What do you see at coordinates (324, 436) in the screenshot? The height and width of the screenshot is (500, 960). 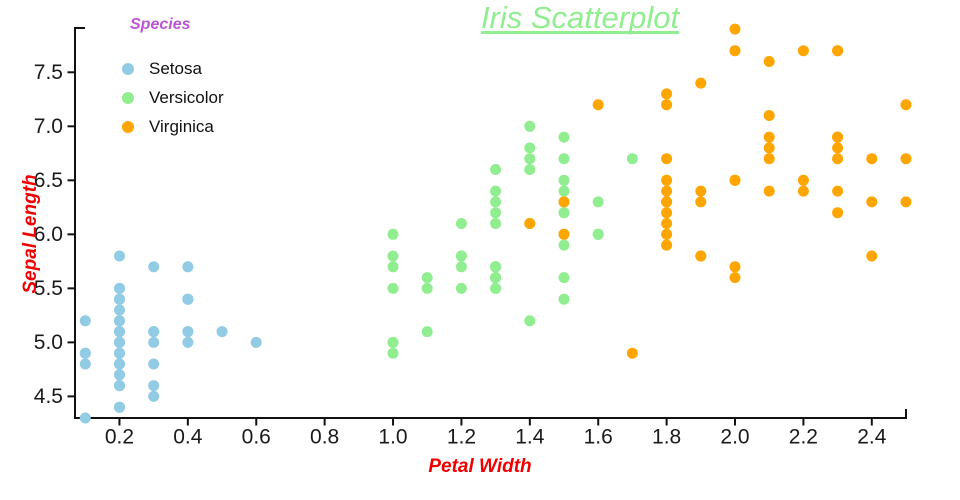 I see `x-tick-label: 0.8` at bounding box center [324, 436].